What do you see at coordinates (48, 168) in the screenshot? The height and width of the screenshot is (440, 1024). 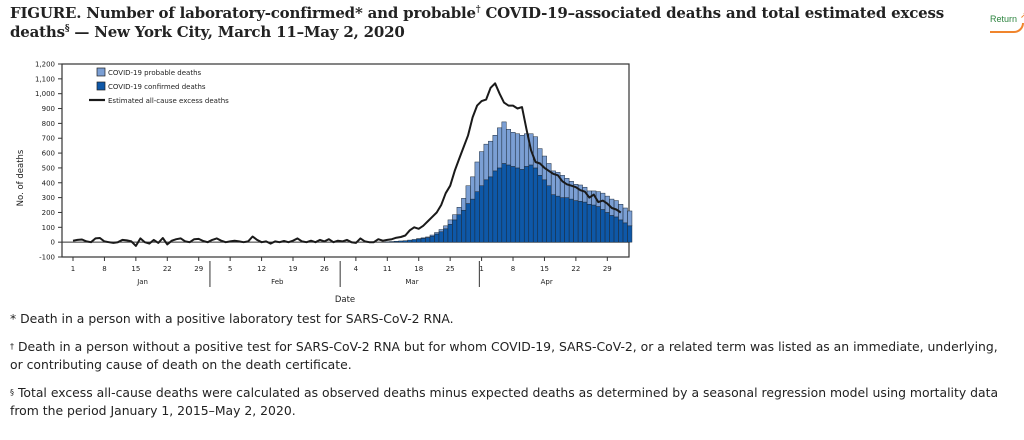 I see `y-tick-label: 500` at bounding box center [48, 168].